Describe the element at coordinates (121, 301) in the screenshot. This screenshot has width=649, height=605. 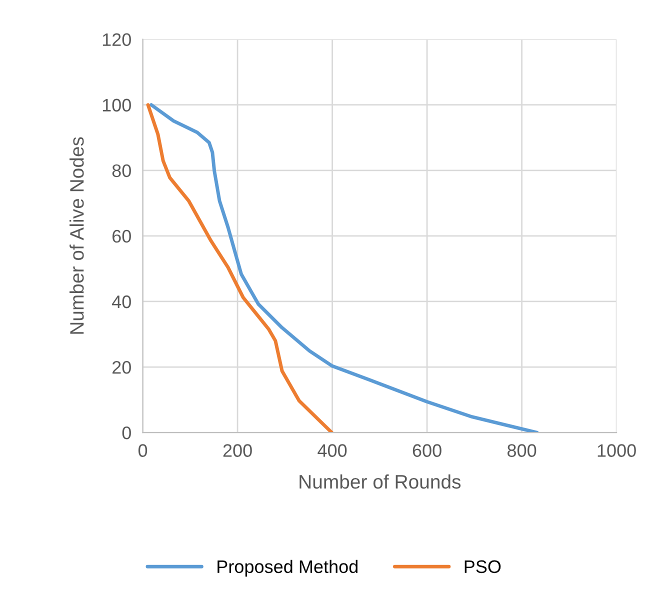
I see `y-tick-label: 40` at that location.